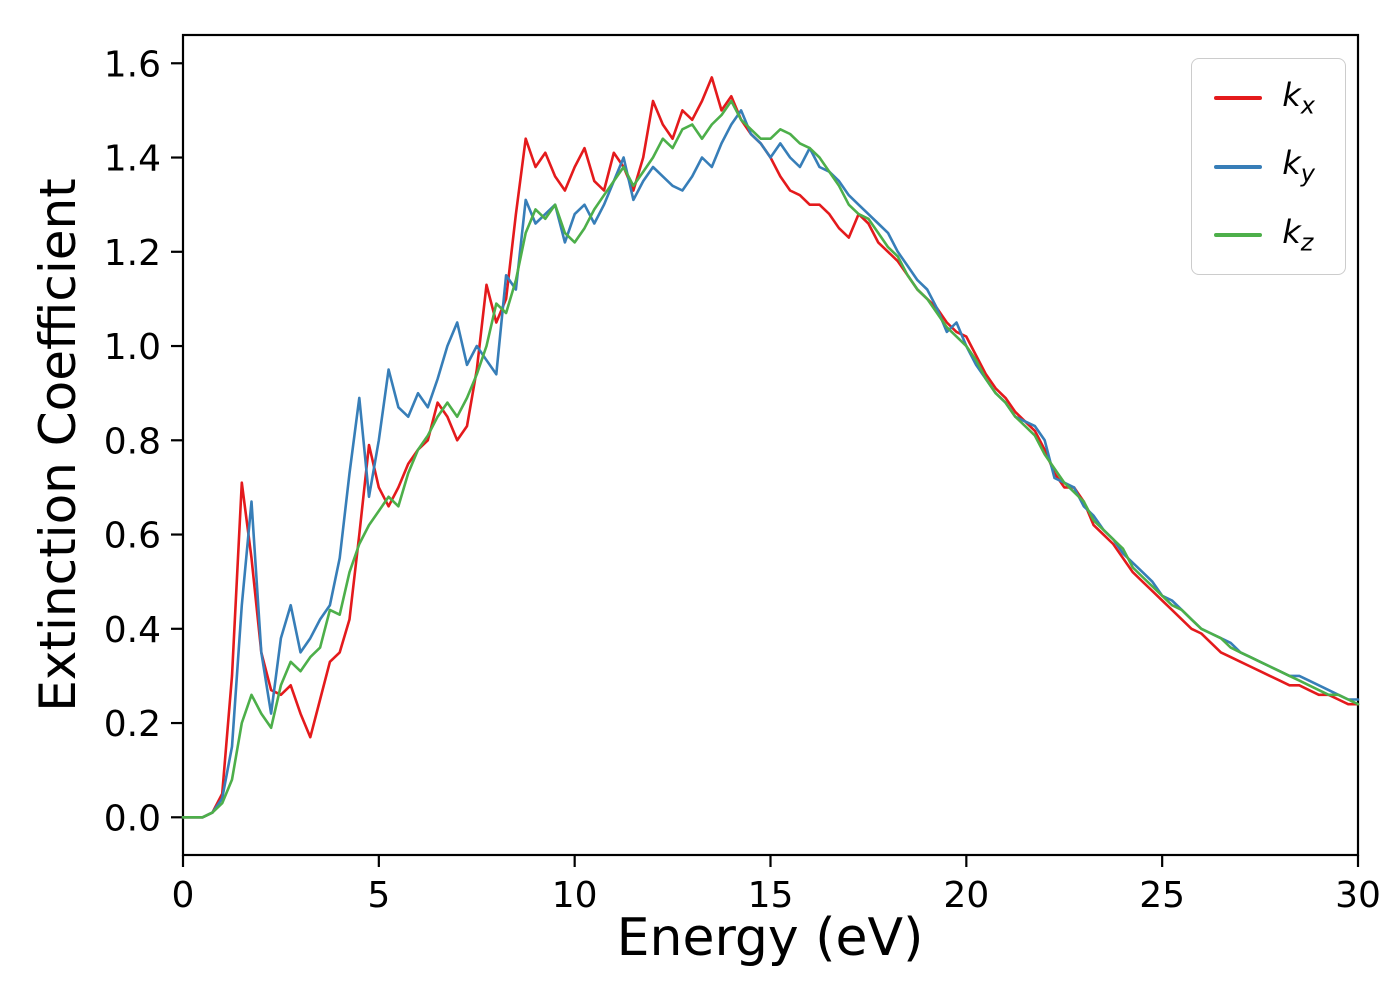 This screenshot has height=1000, width=1400. What do you see at coordinates (771, 895) in the screenshot?
I see `x-tick-label: 15` at bounding box center [771, 895].